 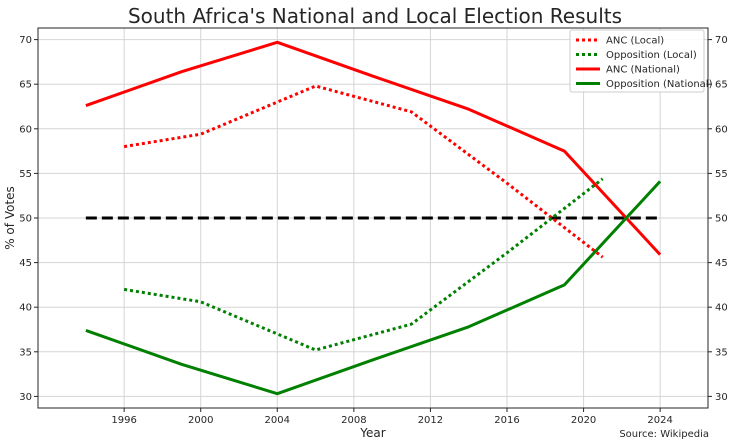 I want to click on y-tick-label-left: 65, so click(x=25, y=85).